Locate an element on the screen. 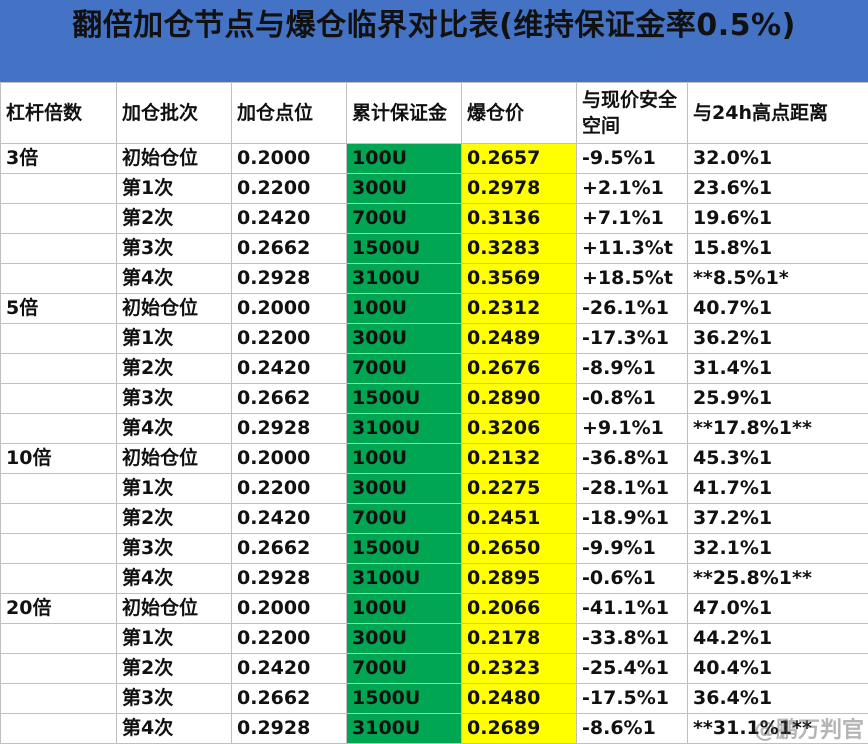 This screenshot has width=868, height=744. table-row: 10倍 初始仓位 0.2000 100U 0.2132 -36.8%1 45.3%1 is located at coordinates (434, 458).